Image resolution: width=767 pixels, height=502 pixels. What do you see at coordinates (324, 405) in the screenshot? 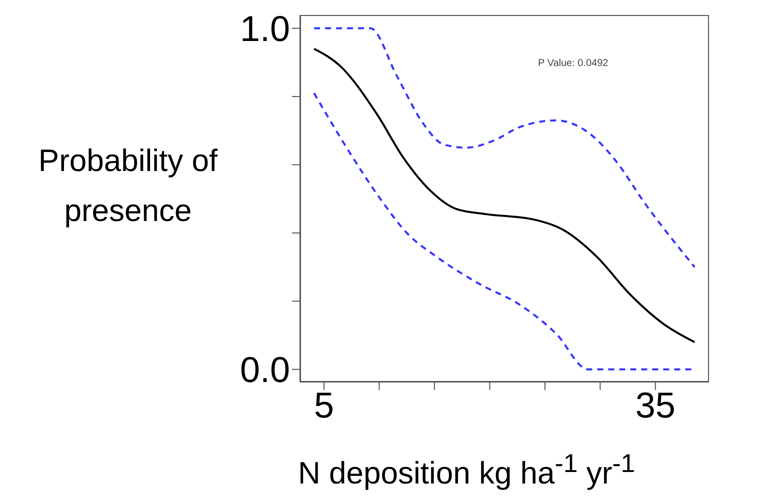
I see `x-tick-label: 5` at bounding box center [324, 405].